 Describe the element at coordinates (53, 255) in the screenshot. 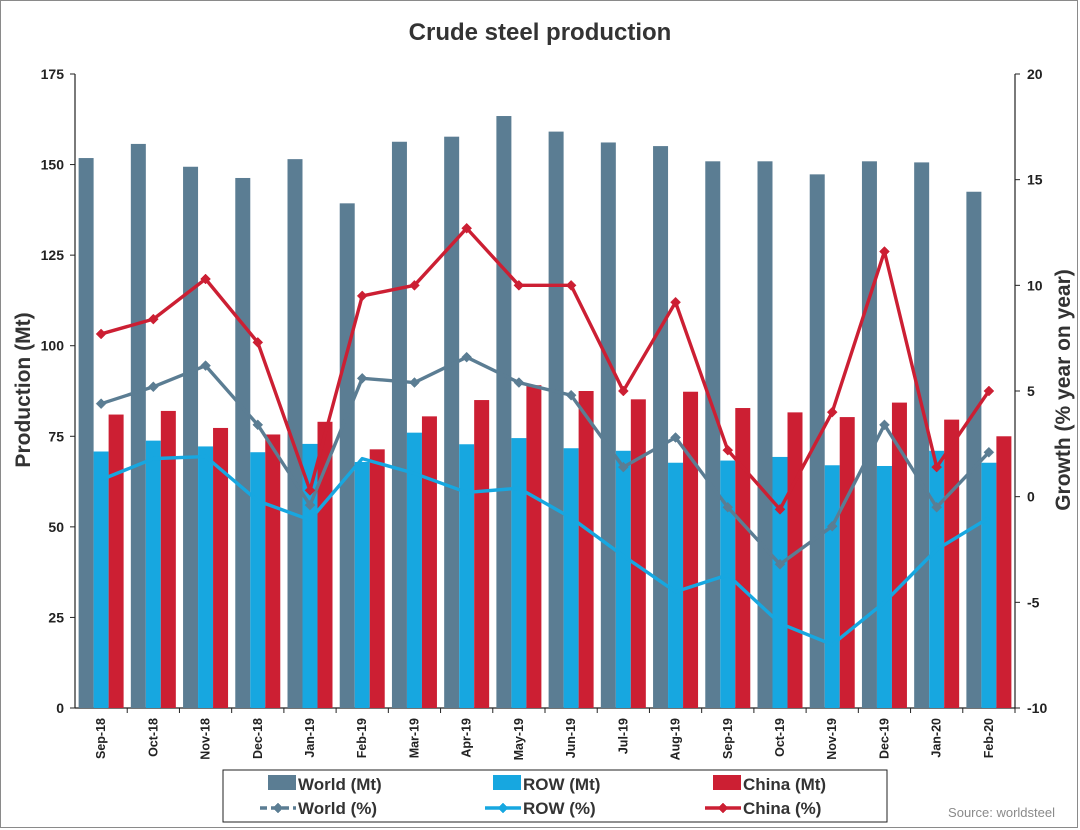

I see `y-tick-label: 125` at that location.